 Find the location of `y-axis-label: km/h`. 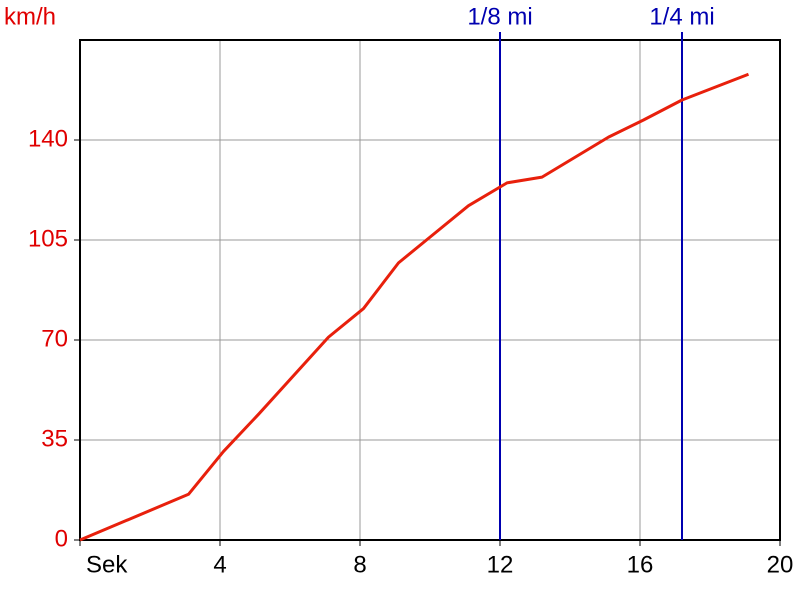

y-axis-label: km/h is located at coordinates (30, 16).